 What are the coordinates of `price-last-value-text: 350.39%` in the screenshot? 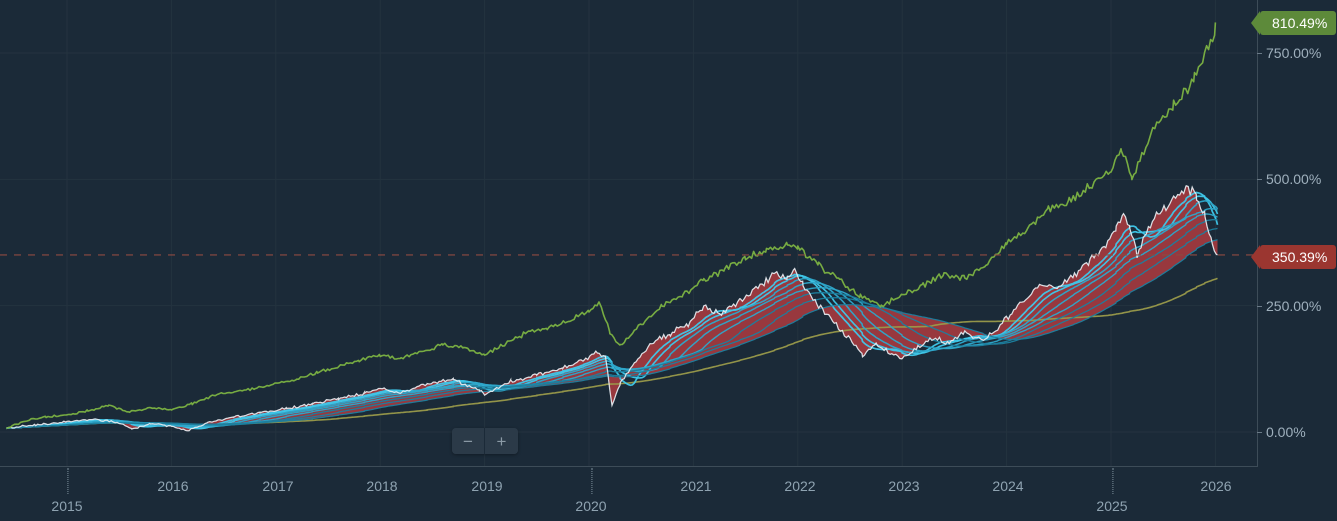 It's located at (1300, 257).